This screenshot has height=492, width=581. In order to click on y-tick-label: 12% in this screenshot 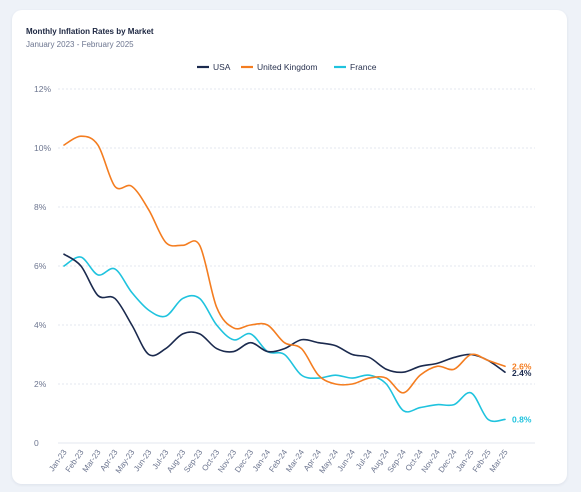, I will do `click(42, 89)`.